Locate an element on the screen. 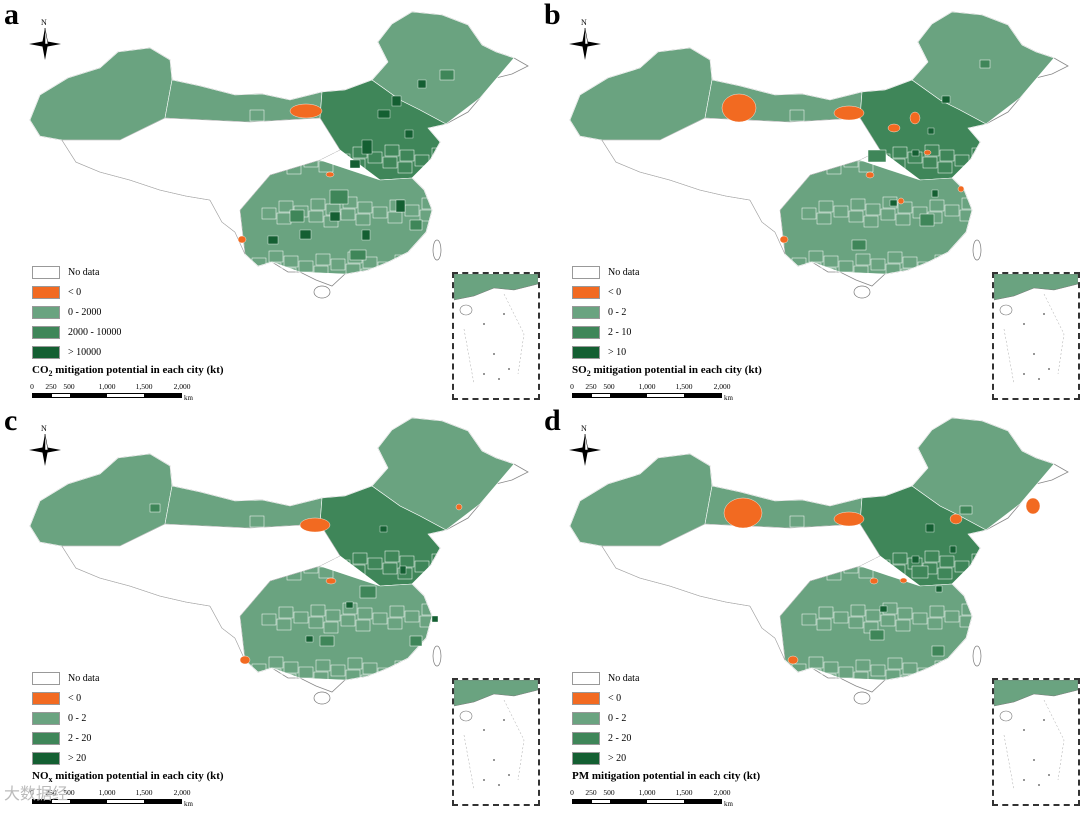  south-china-sea-inset is located at coordinates (1036, 336).